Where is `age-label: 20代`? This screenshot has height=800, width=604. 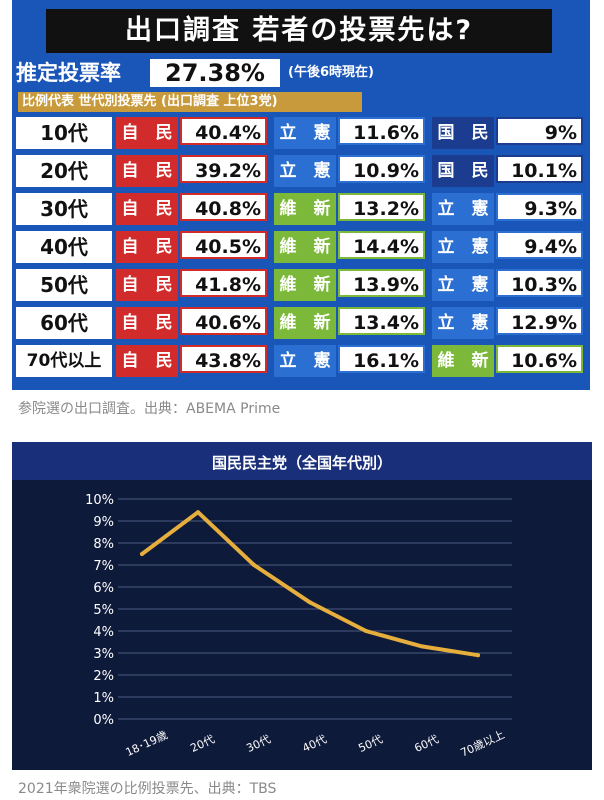
age-label: 20代 is located at coordinates (64, 171).